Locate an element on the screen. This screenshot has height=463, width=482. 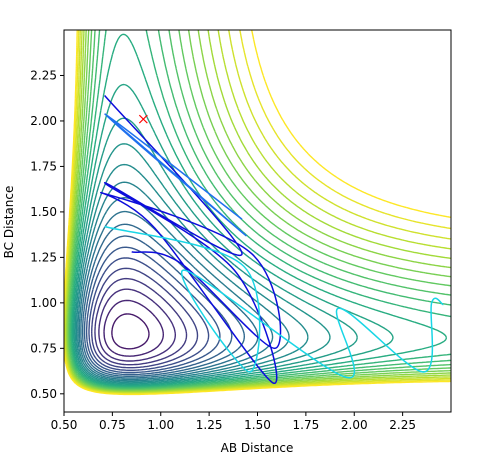
y-tick-label: 1.50 is located at coordinates (43, 212).